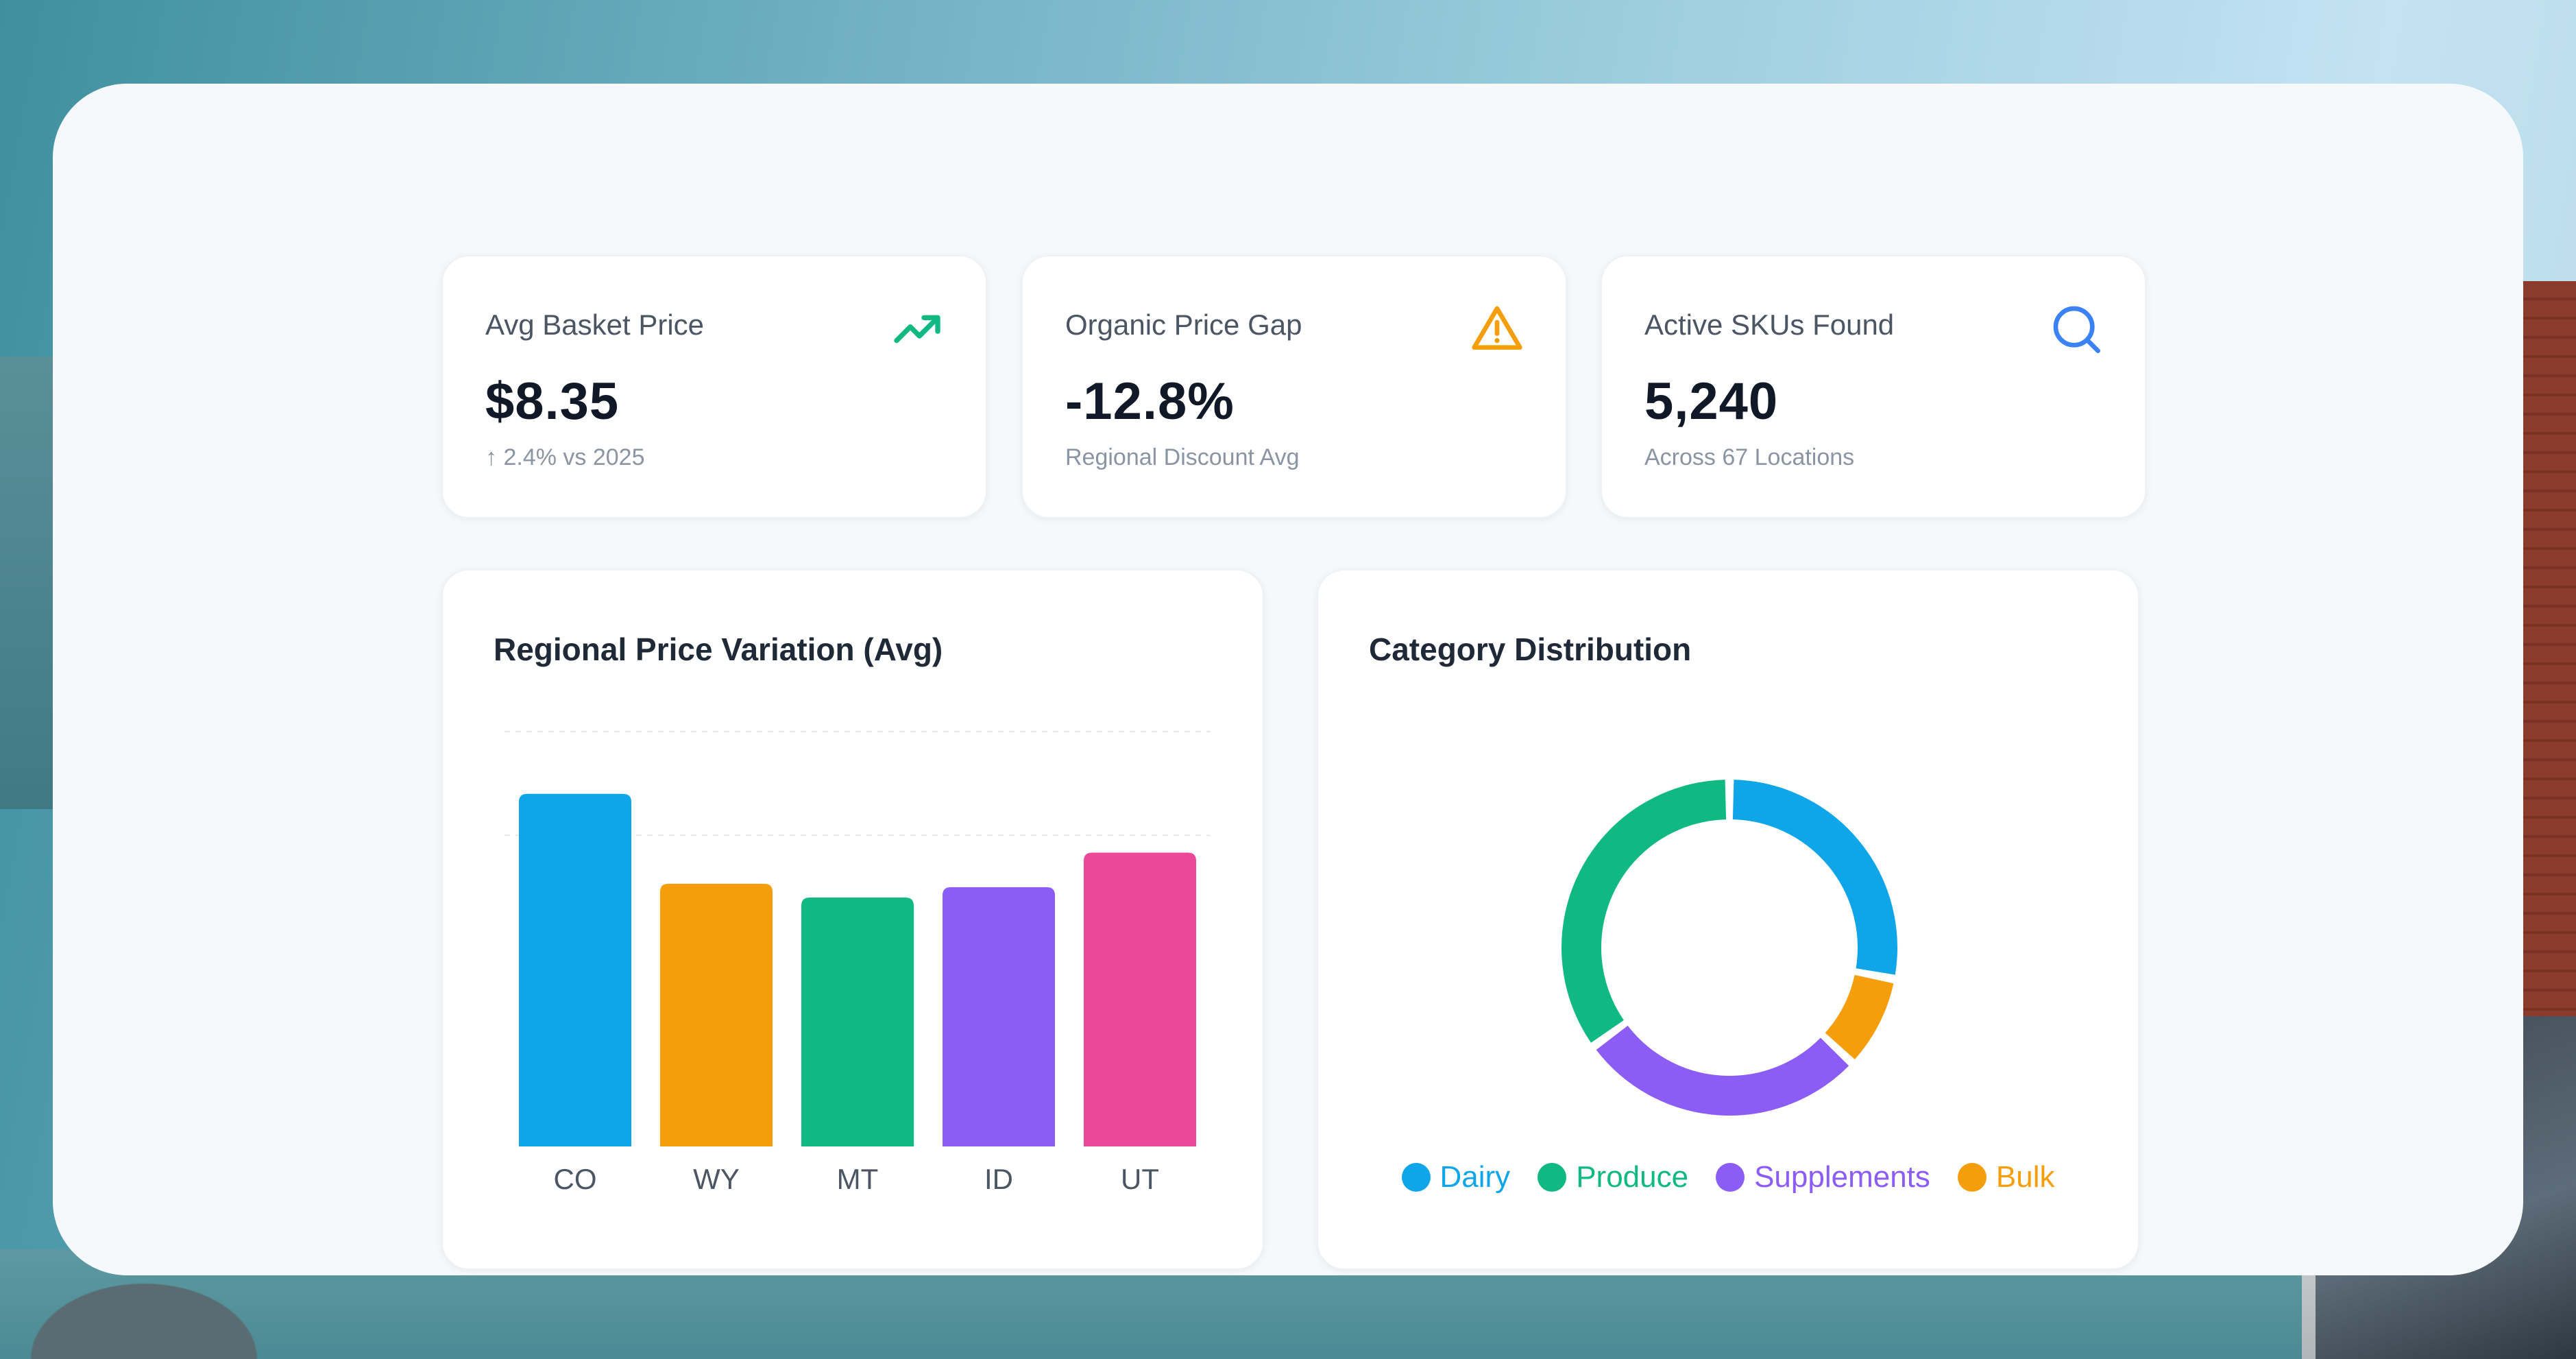  What do you see at coordinates (1769, 325) in the screenshot?
I see `stat-label: Active SKUs Found` at bounding box center [1769, 325].